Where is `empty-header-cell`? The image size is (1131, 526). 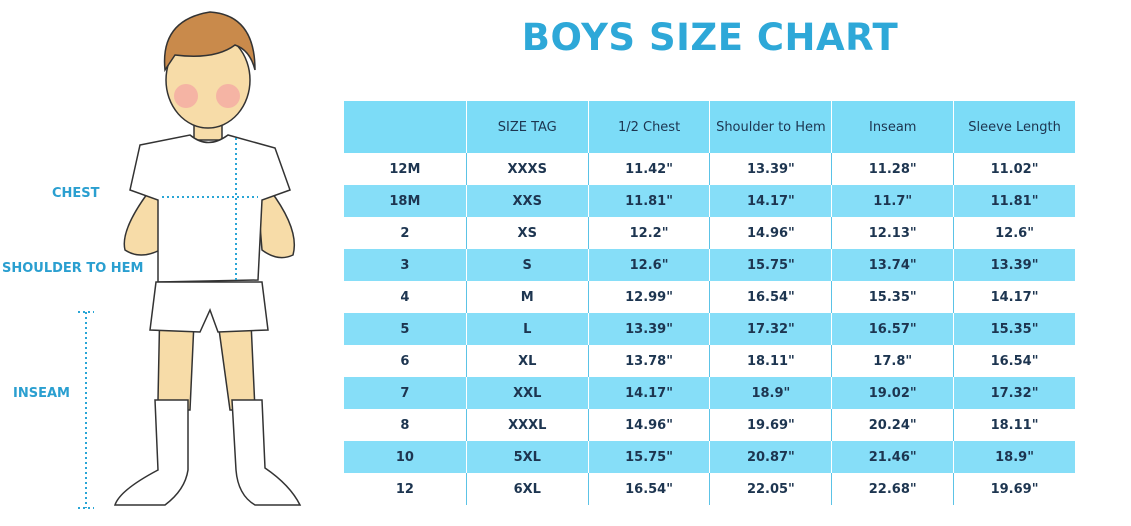
empty-header-cell is located at coordinates (405, 127).